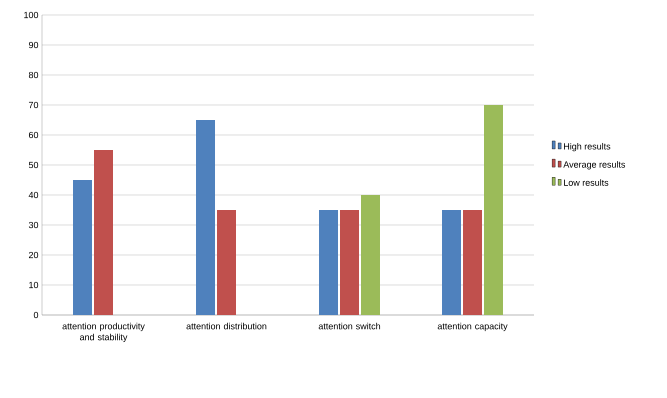 Image resolution: width=667 pixels, height=398 pixels. I want to click on x-tick-label: attention productivity and stability, so click(103, 332).